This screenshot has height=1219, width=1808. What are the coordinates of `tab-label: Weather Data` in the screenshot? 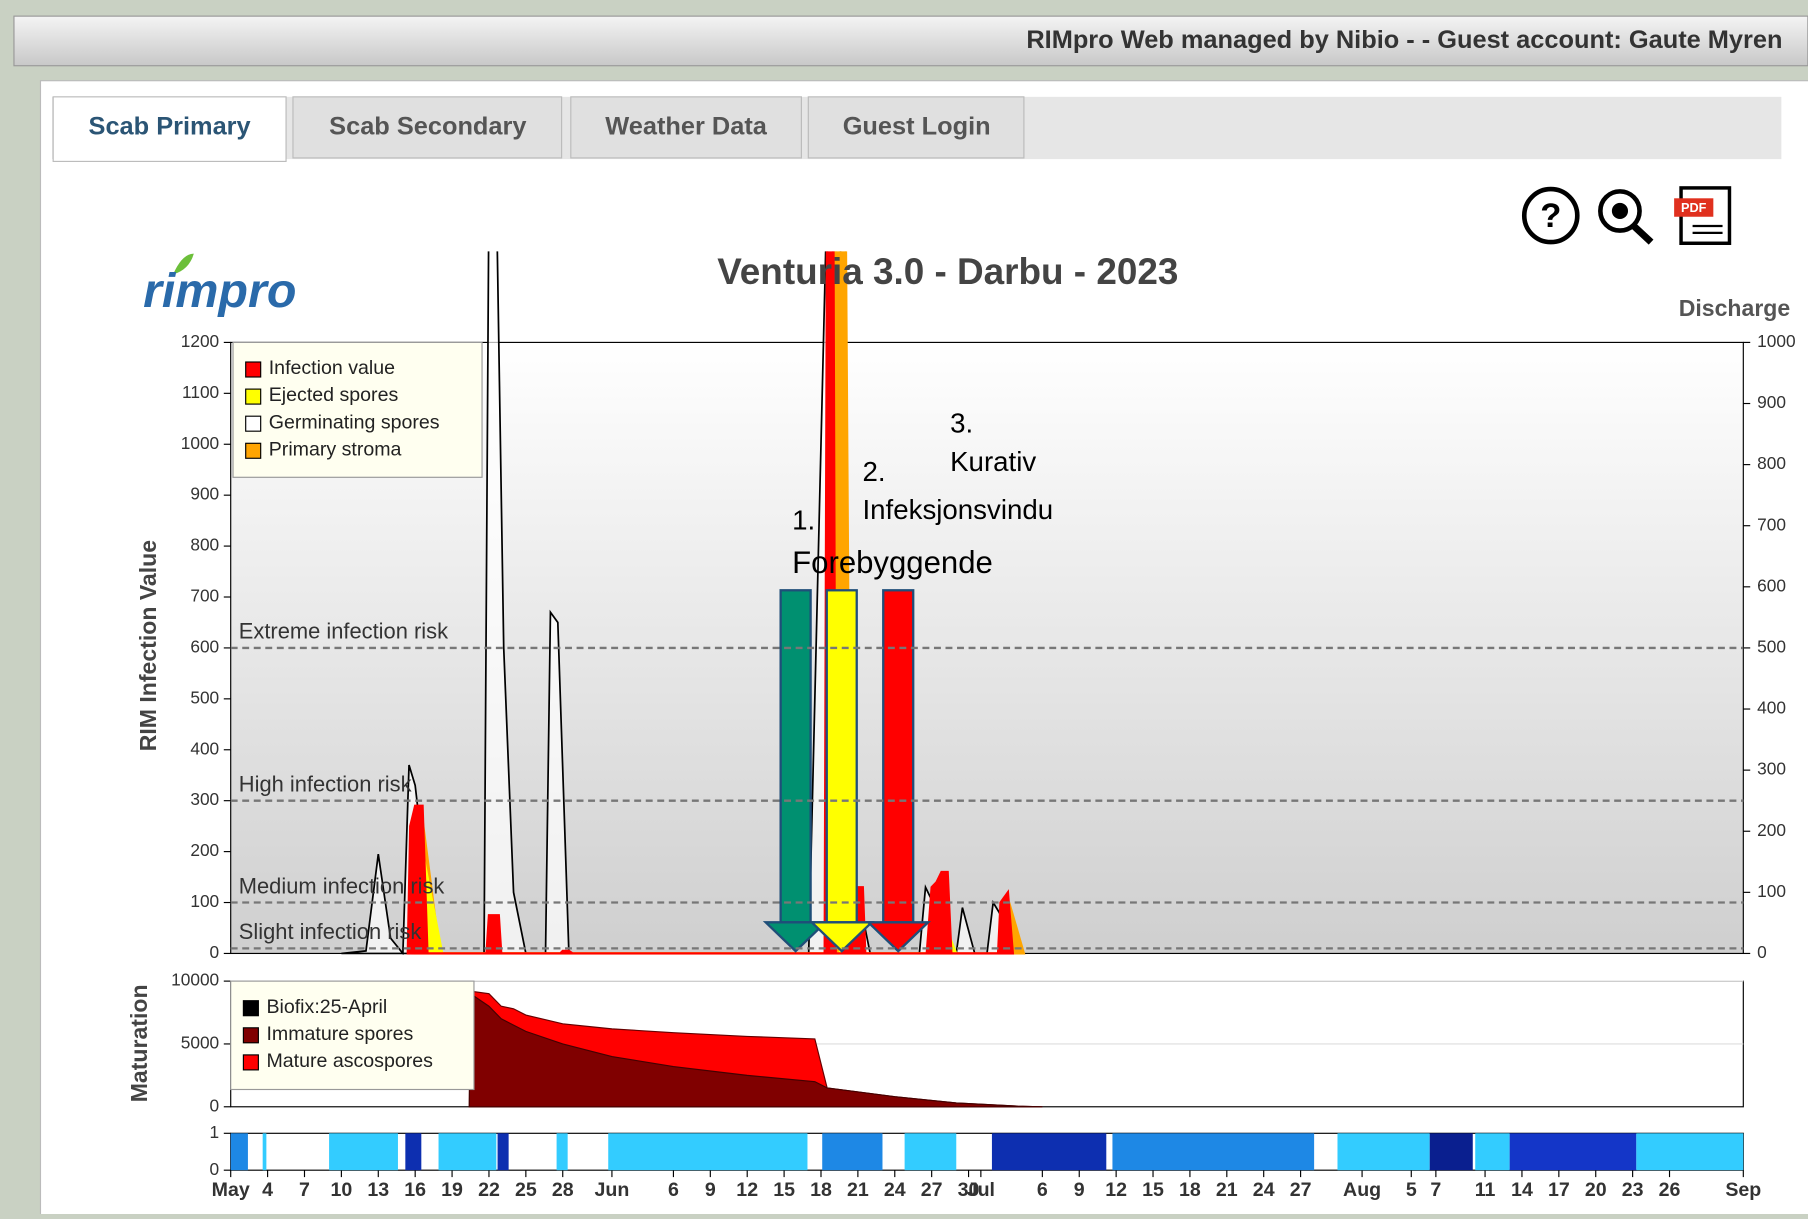 It's located at (686, 127).